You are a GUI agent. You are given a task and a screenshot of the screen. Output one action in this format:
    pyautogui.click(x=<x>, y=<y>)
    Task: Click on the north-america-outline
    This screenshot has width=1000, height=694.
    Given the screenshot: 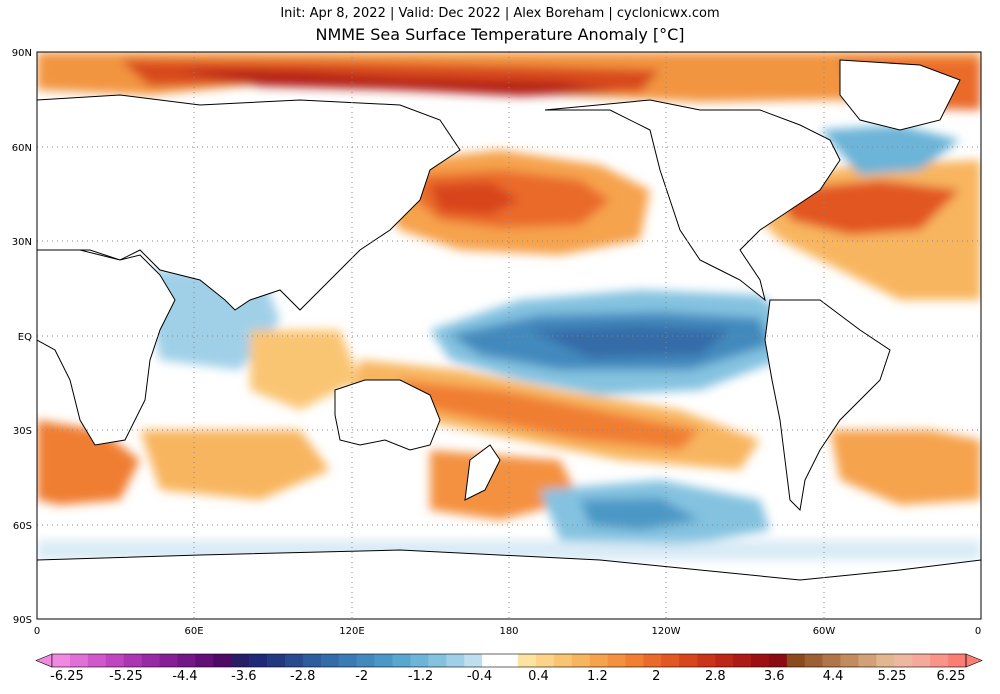 What is the action you would take?
    pyautogui.click(x=692, y=200)
    